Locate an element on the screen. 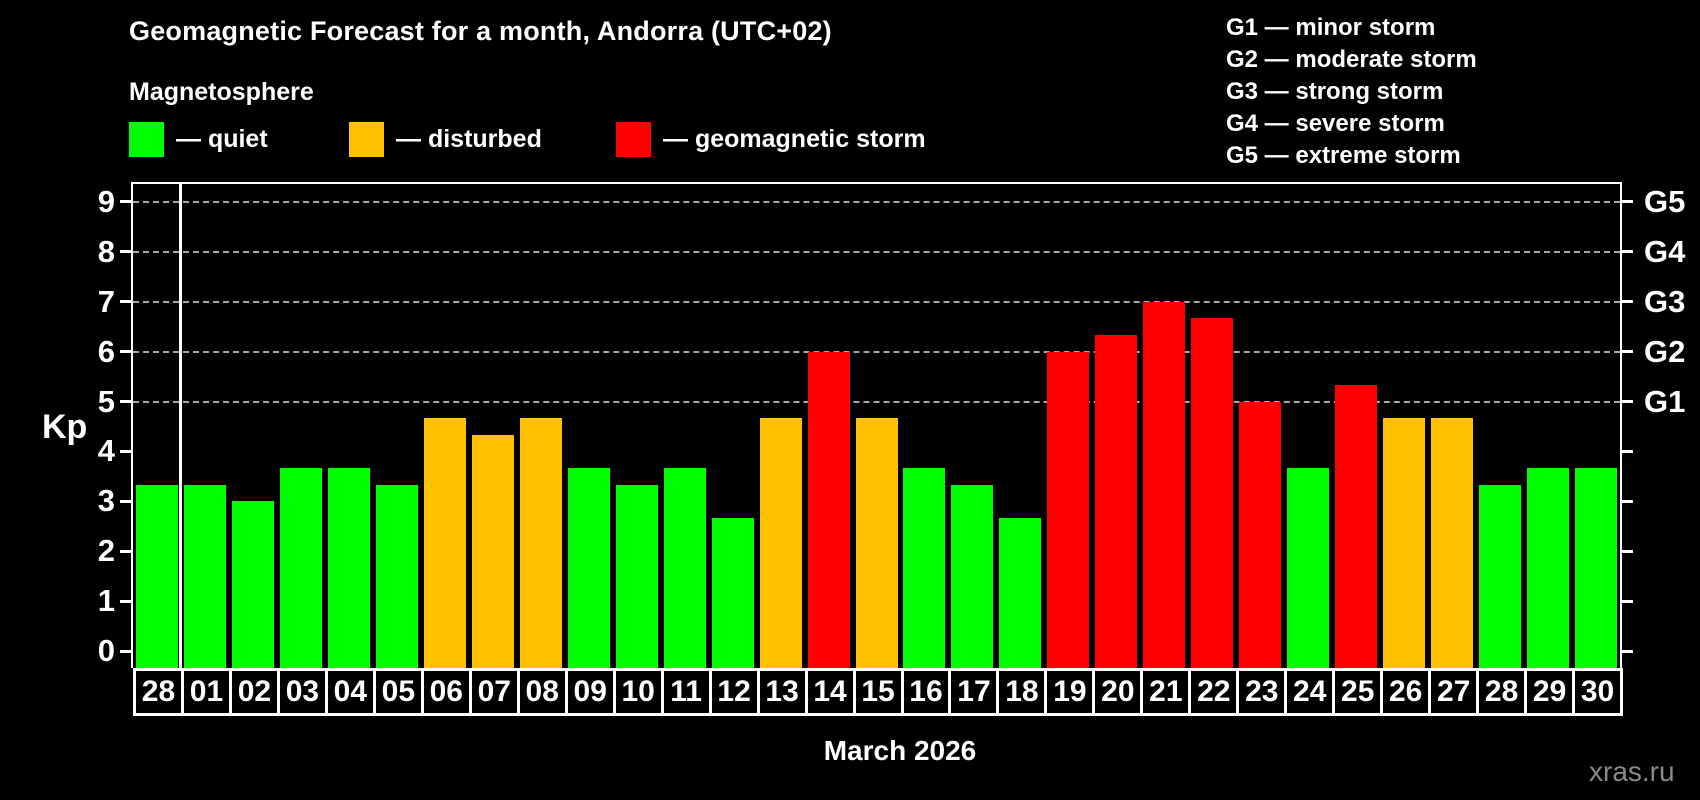 The image size is (1700, 800). y-label-5: 5 is located at coordinates (106, 401).